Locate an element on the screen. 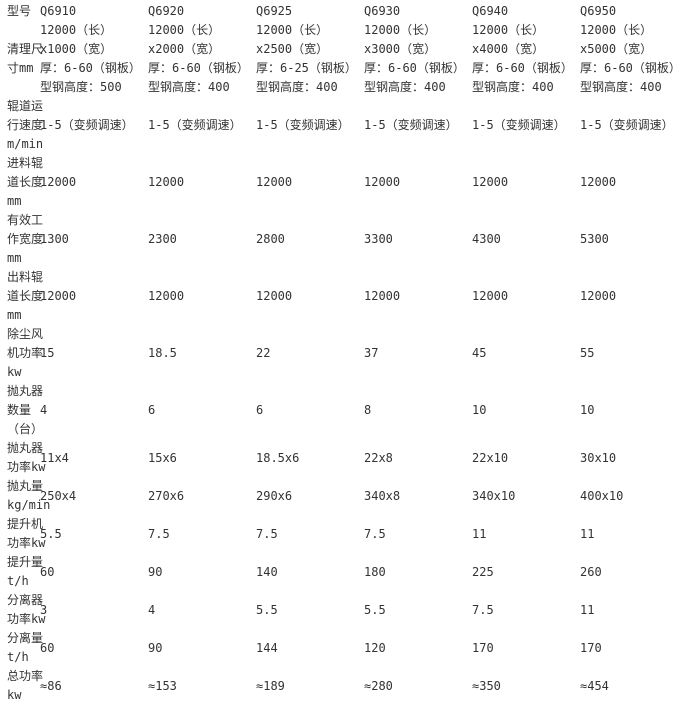 The width and height of the screenshot is (697, 705). value-cell: 144 is located at coordinates (267, 647).